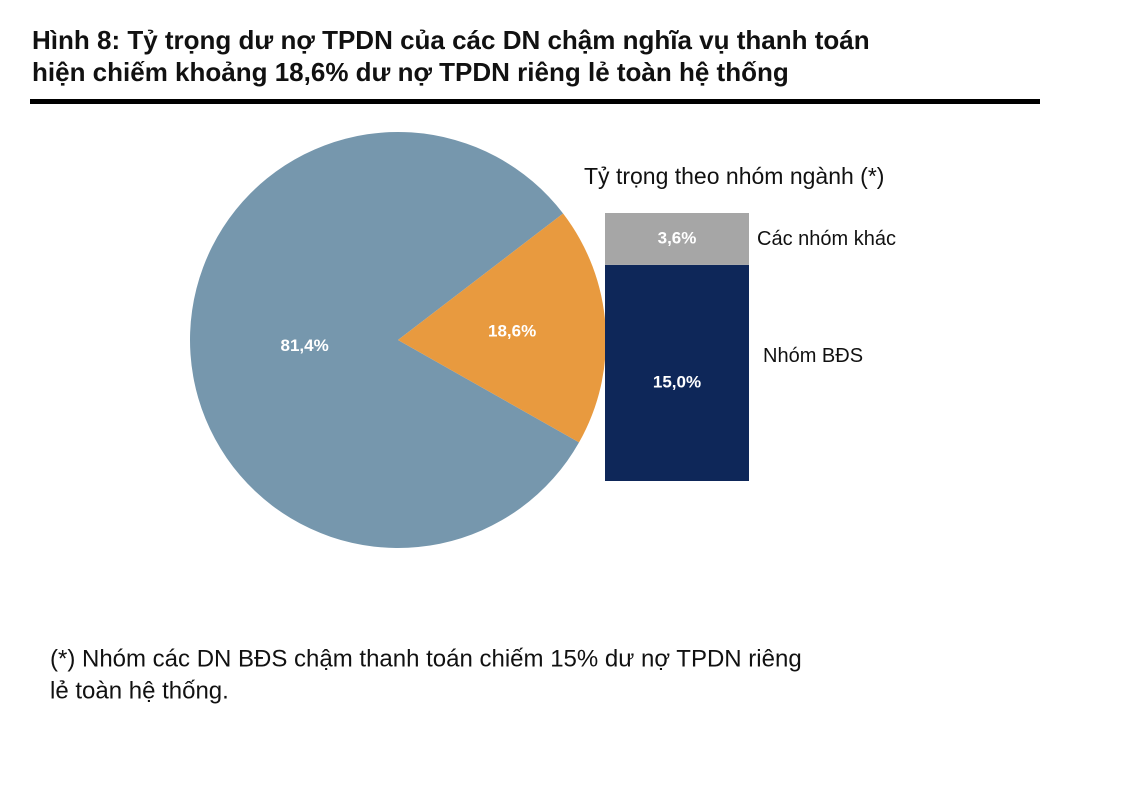 The image size is (1124, 797). I want to click on chart-title: Tỷ trọng theo nhóm ngành (*), so click(734, 176).